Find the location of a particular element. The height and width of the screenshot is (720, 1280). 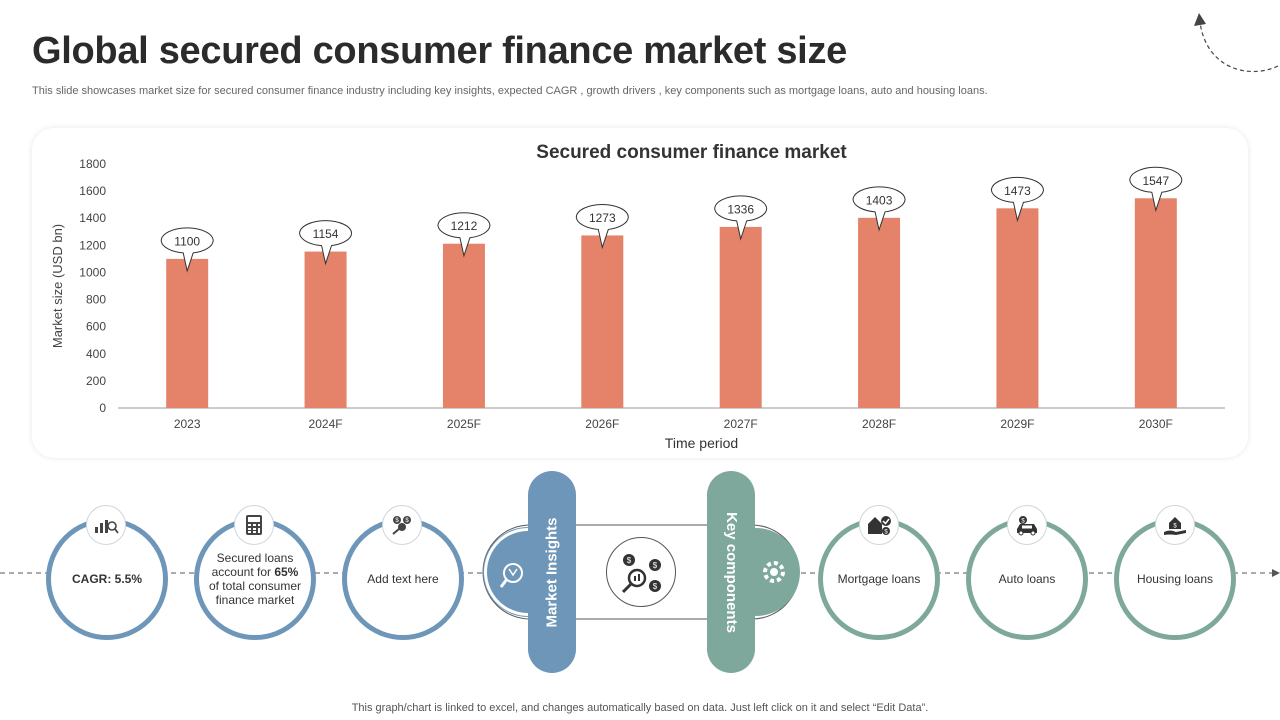

y-axis-label: Market size (USD bn) is located at coordinates (57, 286).